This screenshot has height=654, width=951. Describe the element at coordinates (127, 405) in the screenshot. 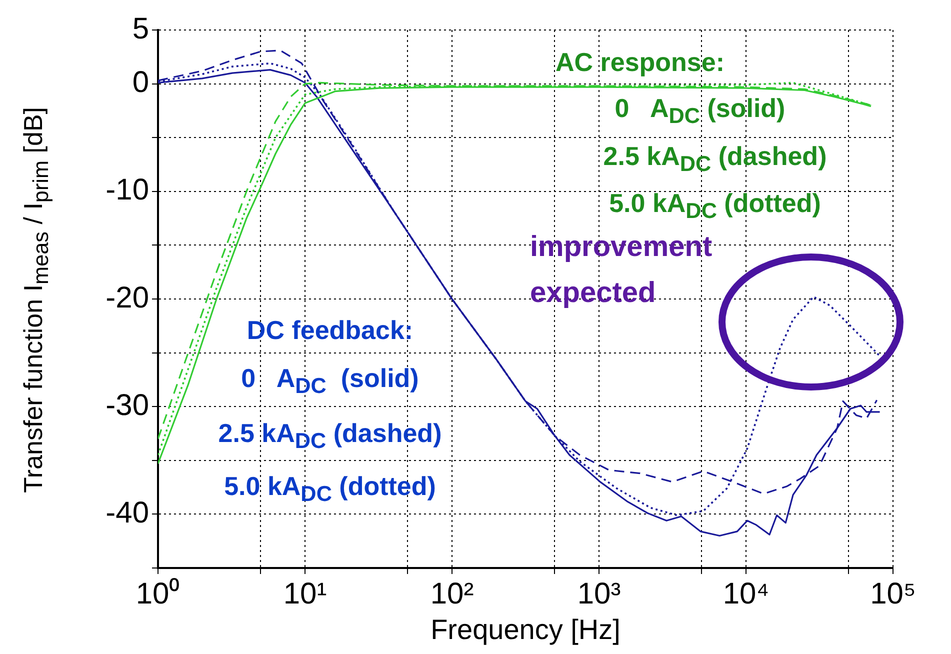

I see `y-tick-label: -30` at that location.